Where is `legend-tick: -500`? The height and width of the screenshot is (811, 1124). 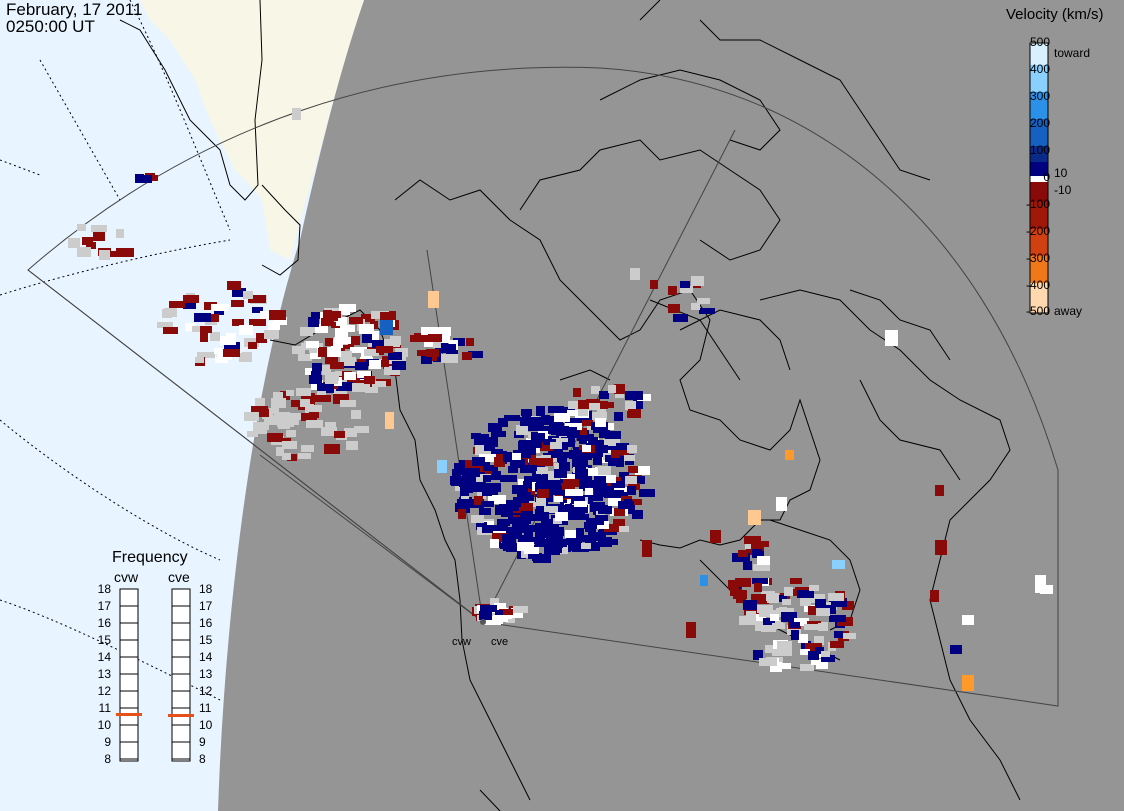
legend-tick: -500 is located at coordinates (1037, 311).